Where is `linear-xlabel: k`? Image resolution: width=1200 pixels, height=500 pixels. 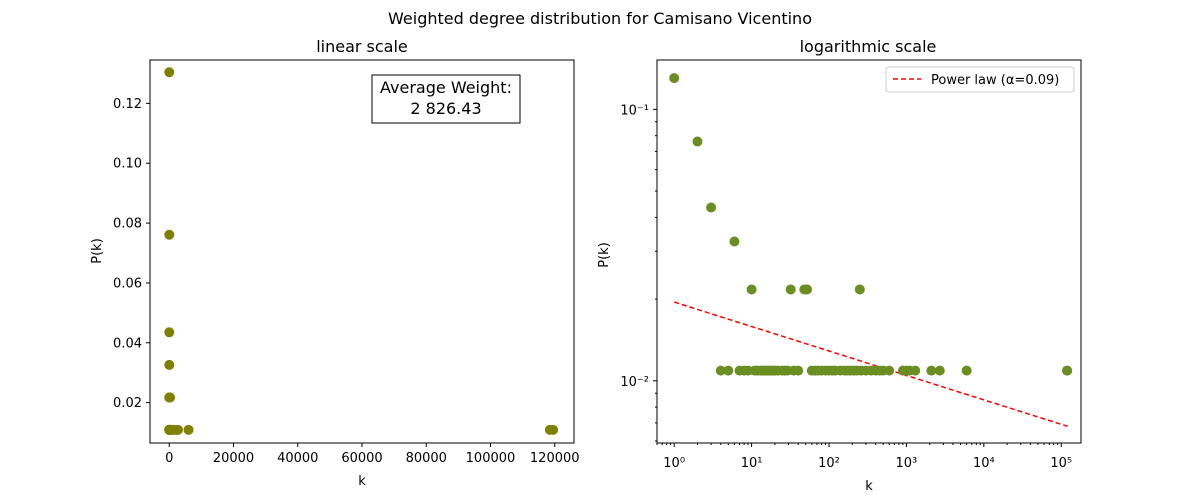
linear-xlabel: k is located at coordinates (362, 481).